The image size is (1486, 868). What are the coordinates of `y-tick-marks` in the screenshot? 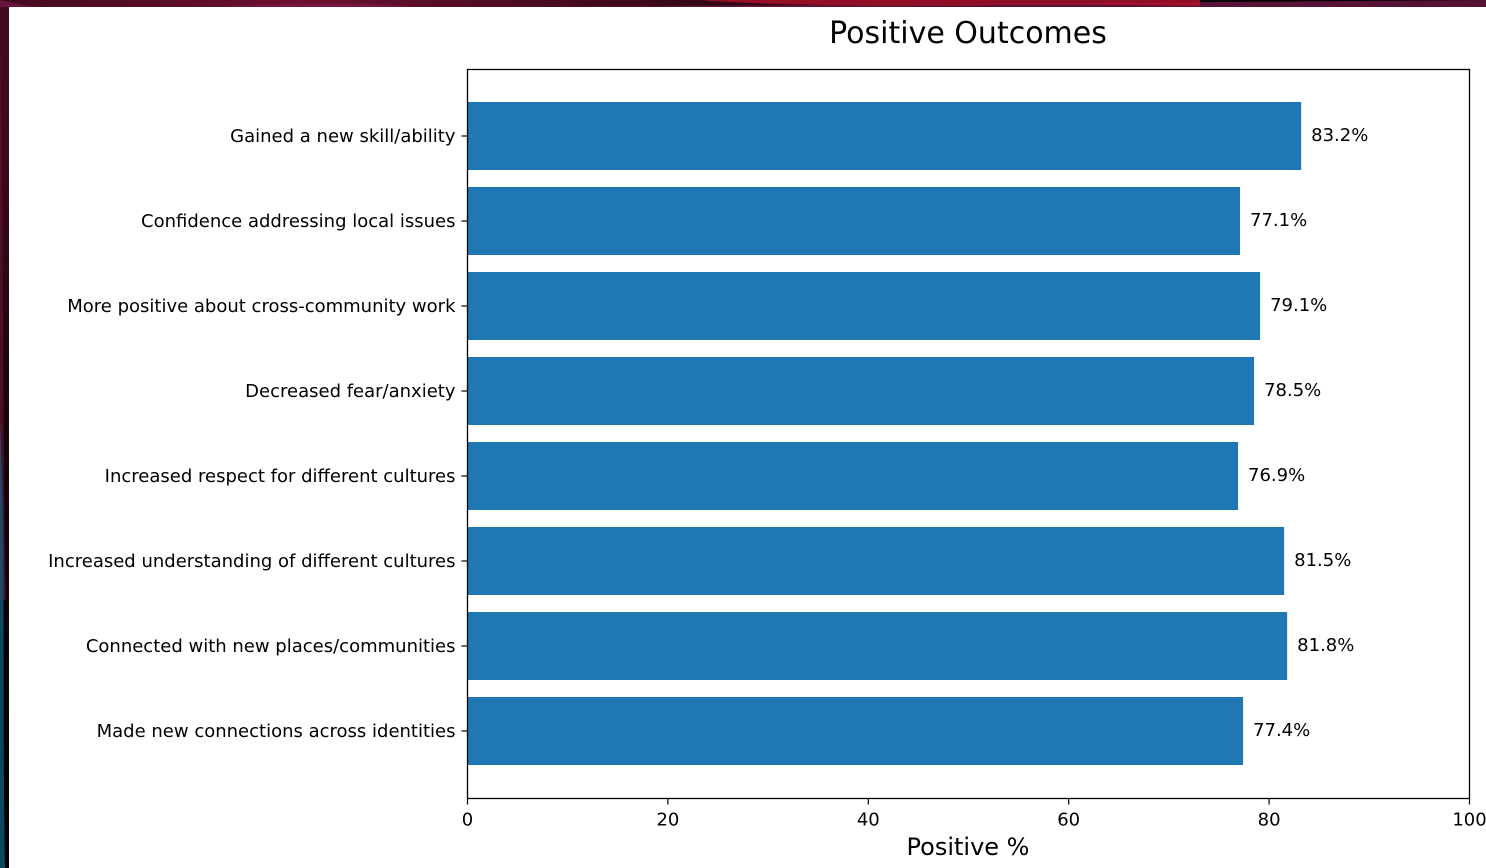 It's located at (464, 433).